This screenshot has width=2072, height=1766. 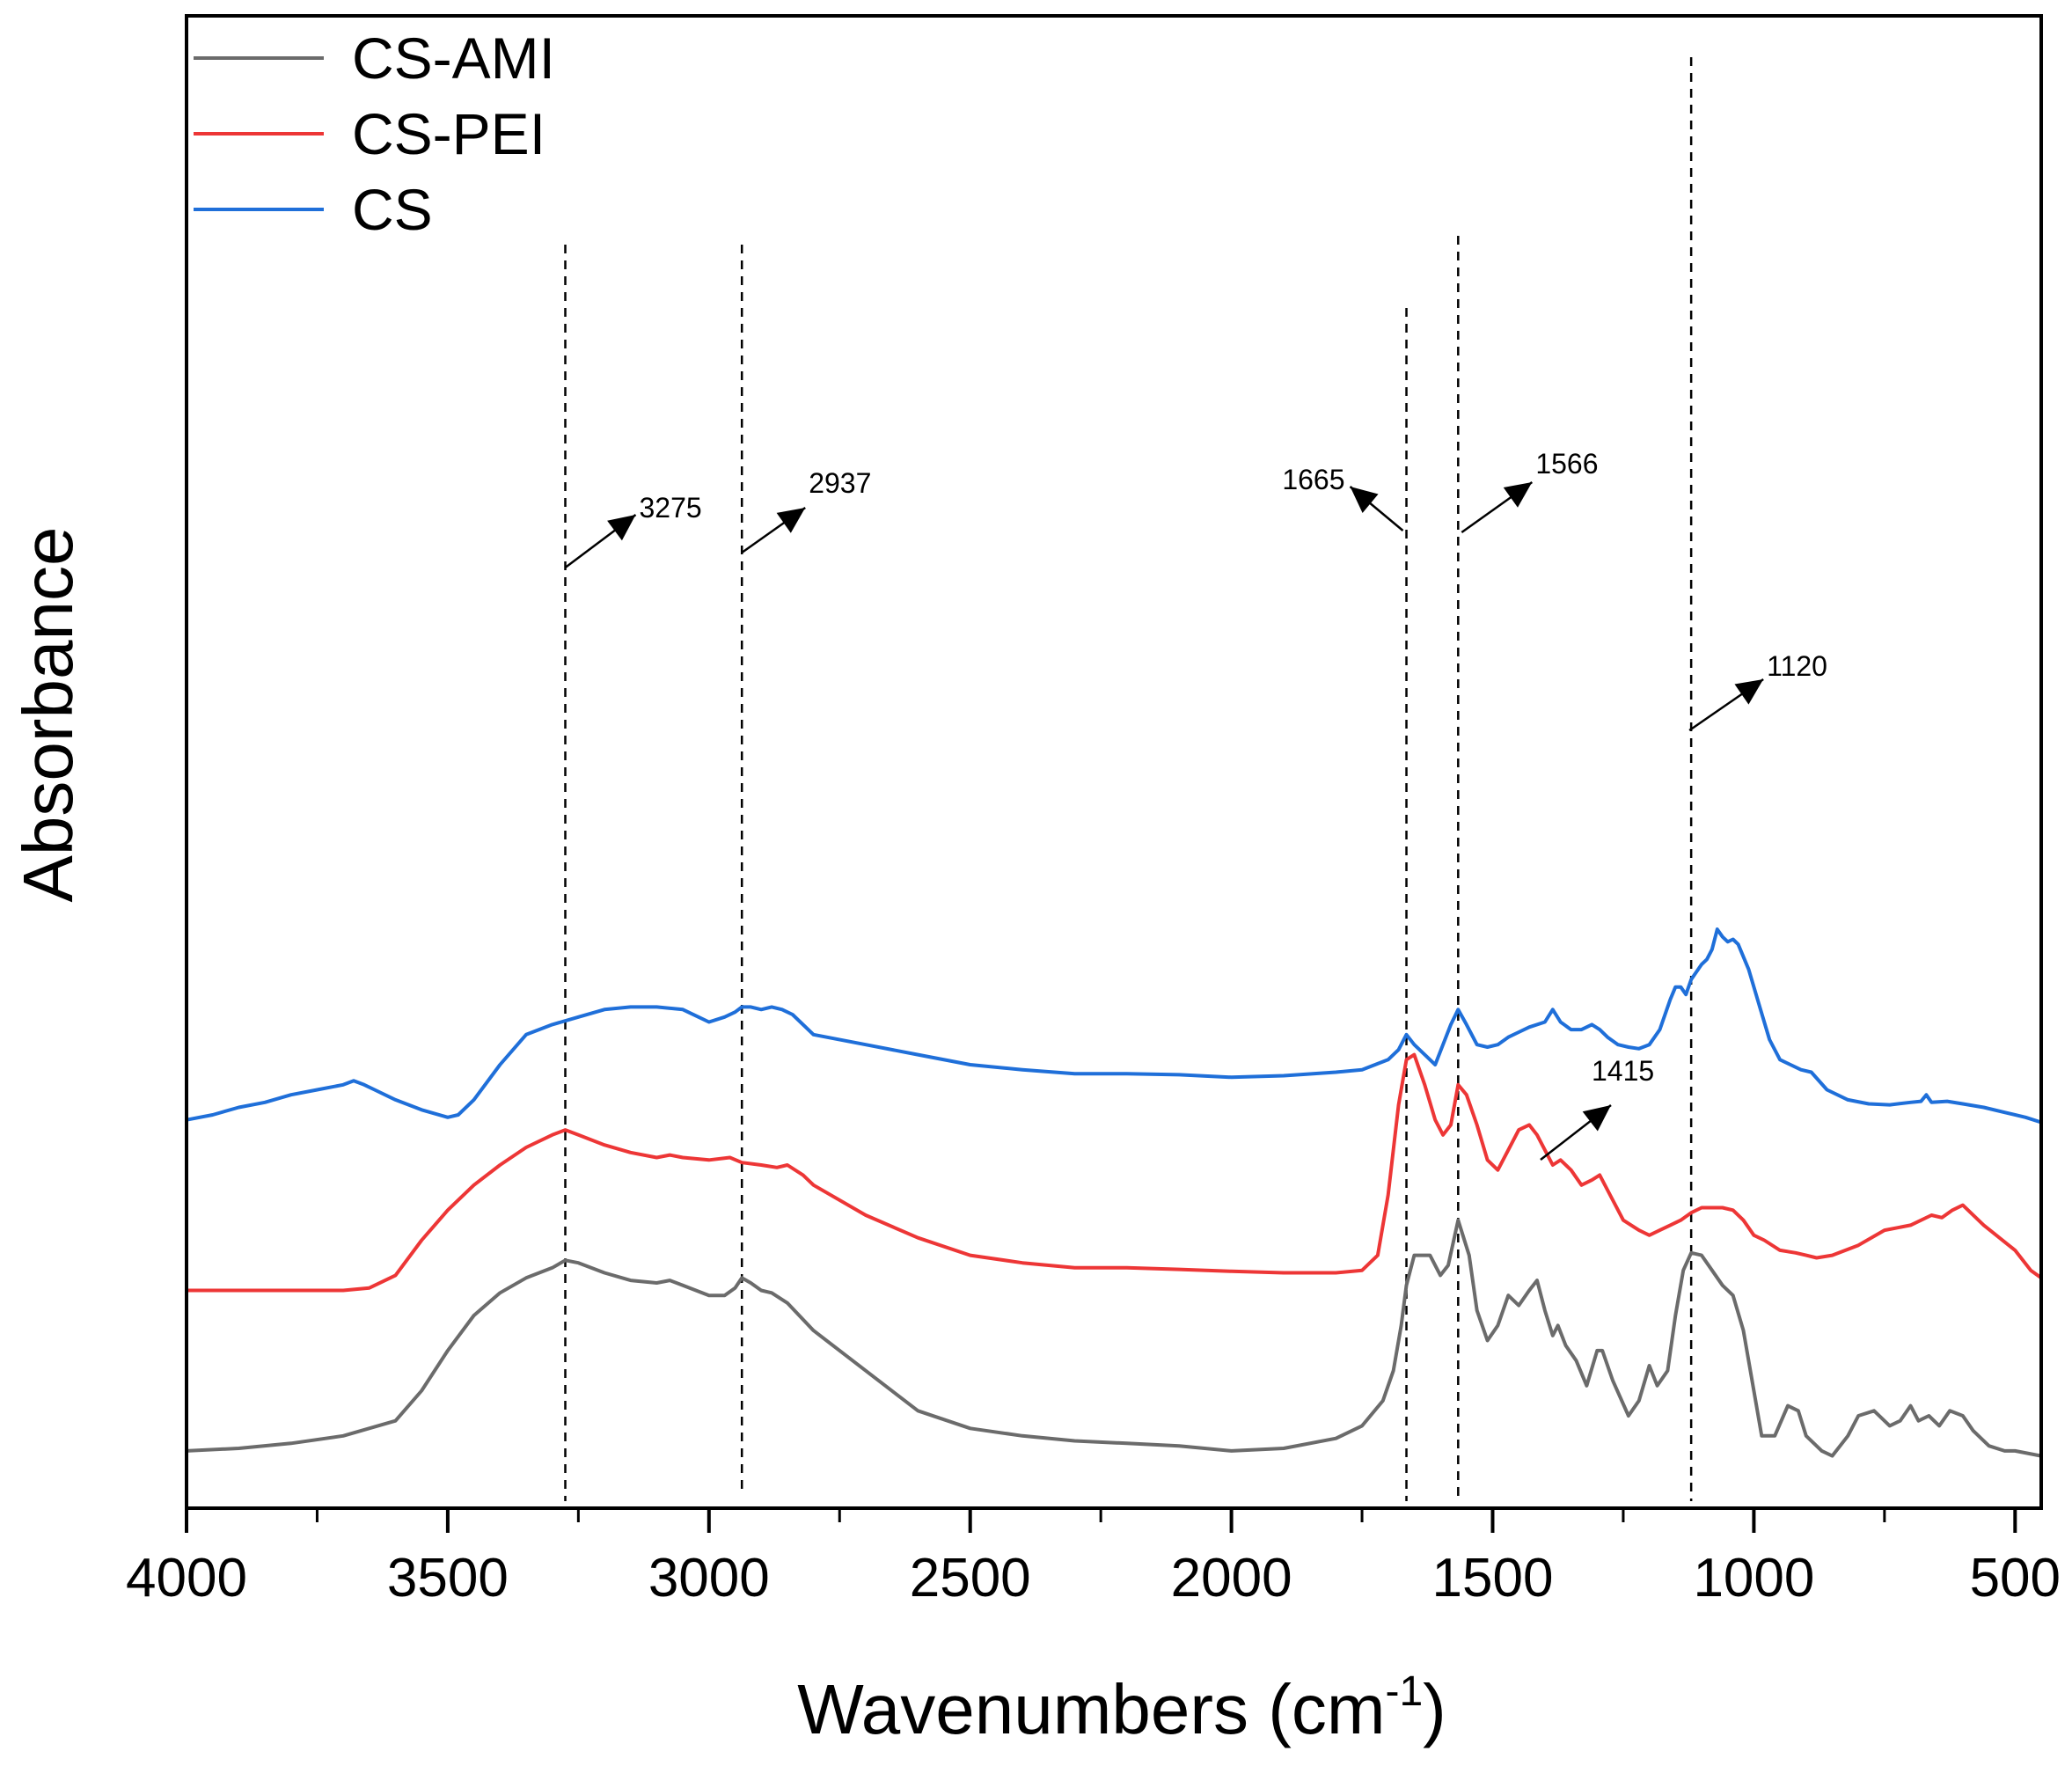 What do you see at coordinates (1091, 1709) in the screenshot?
I see `x-axis-title-main: Wavenumbers (cm` at bounding box center [1091, 1709].